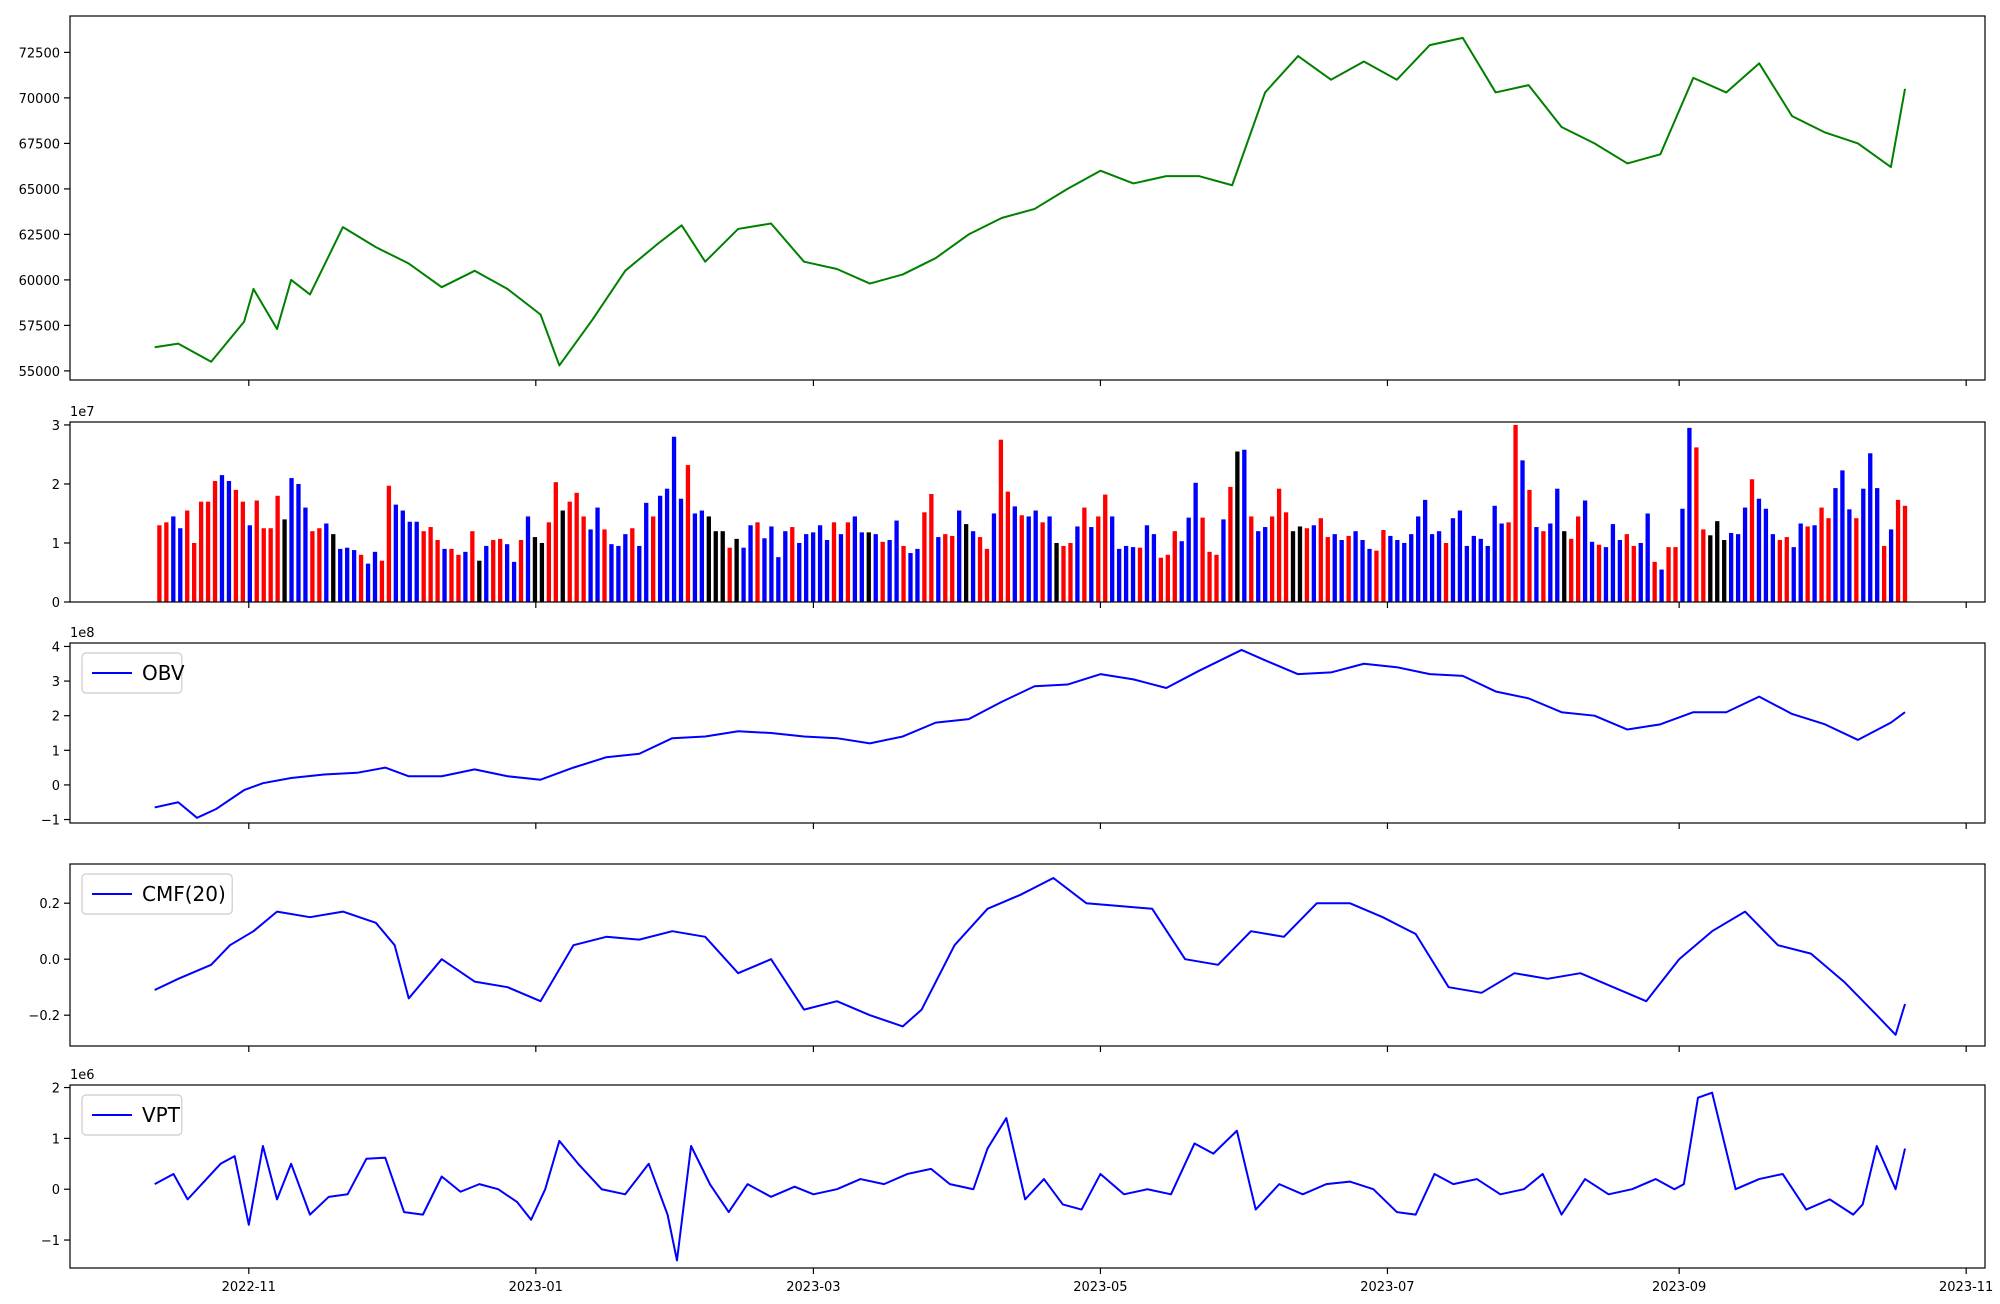  I want to click on y-tick-label: 55000, so click(39, 372).